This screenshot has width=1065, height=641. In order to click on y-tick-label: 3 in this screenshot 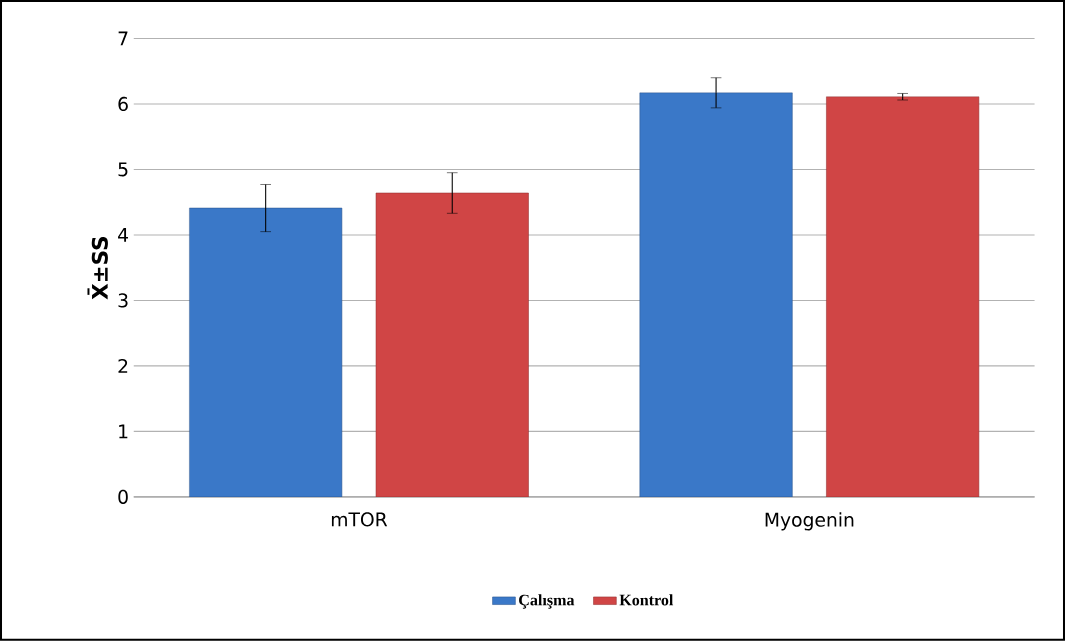, I will do `click(123, 300)`.